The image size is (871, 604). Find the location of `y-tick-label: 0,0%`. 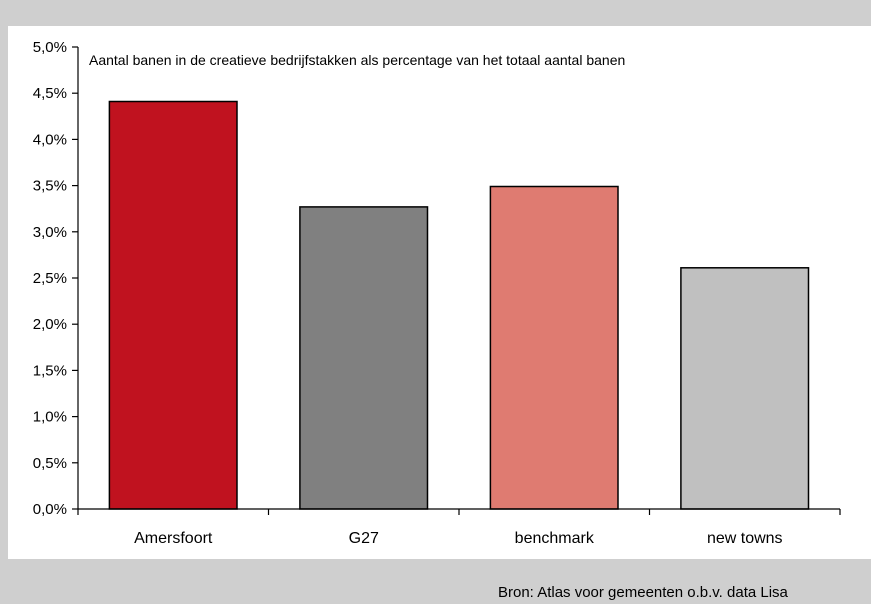

y-tick-label: 0,0% is located at coordinates (50, 509).